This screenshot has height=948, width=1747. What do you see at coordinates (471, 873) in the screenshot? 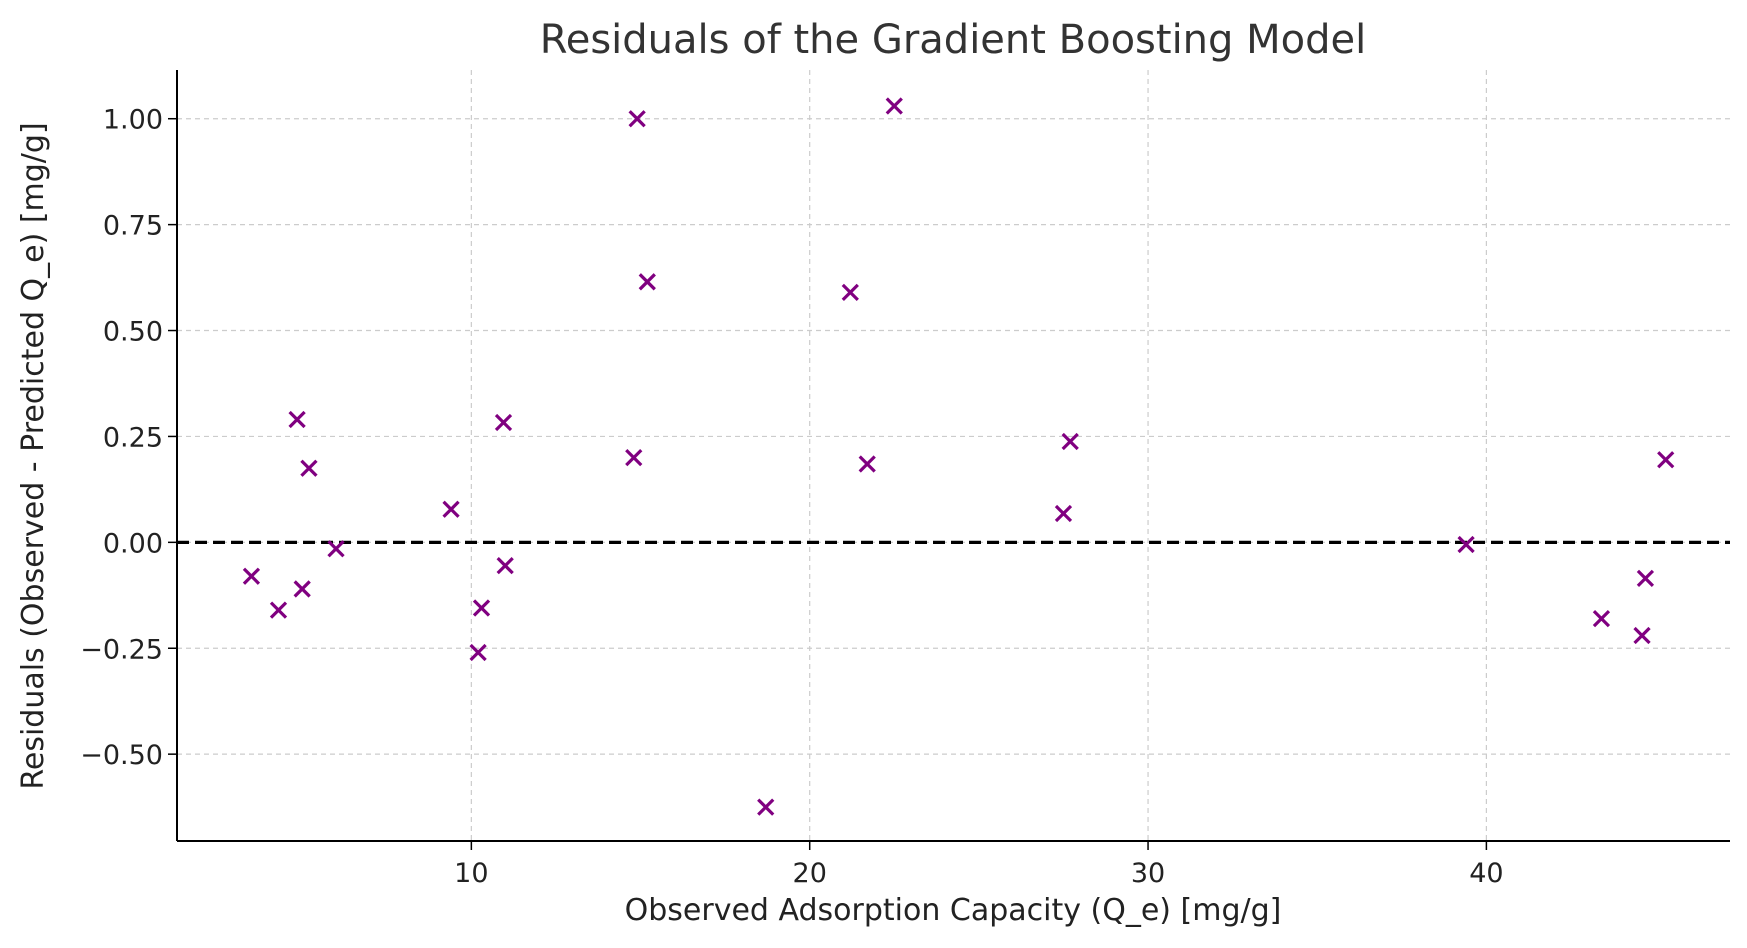
I see `x-tick-label: 10` at bounding box center [471, 873].